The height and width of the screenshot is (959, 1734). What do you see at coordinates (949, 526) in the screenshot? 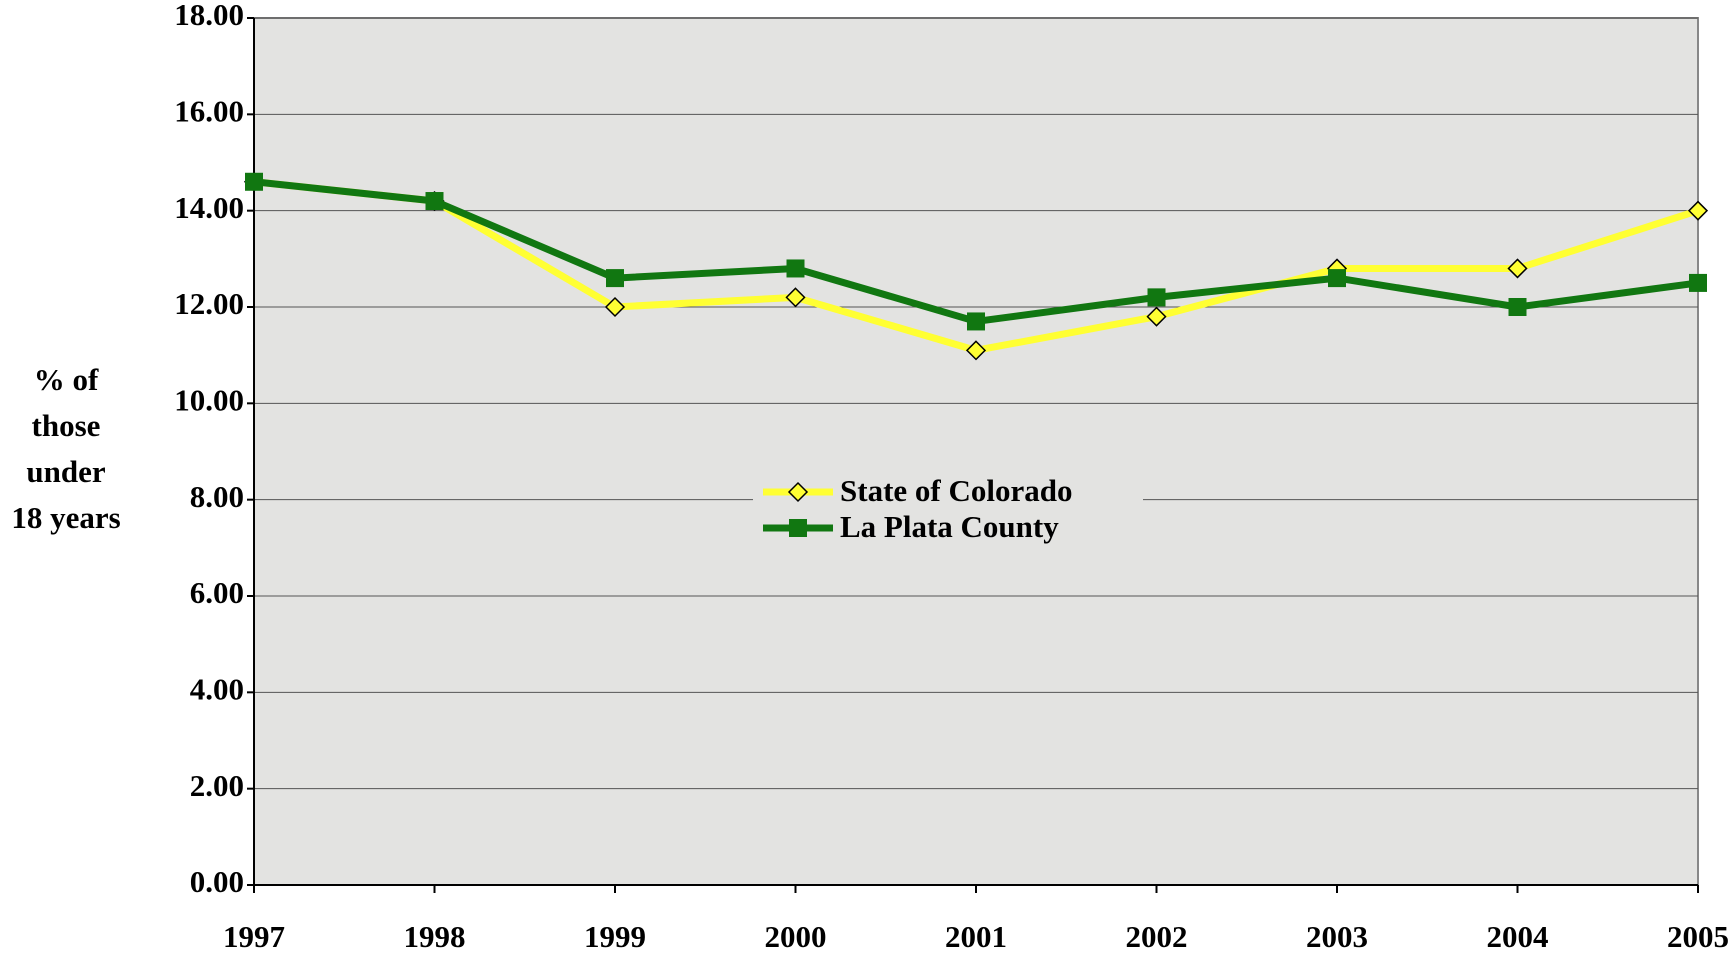
I see `legend-label: La Plata County` at bounding box center [949, 526].